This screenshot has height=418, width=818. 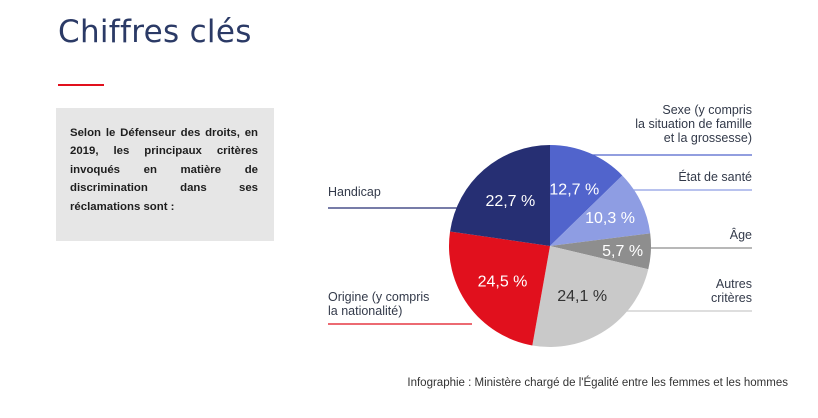 I want to click on category-label-origine: Origine (y compris la nationalité), so click(x=379, y=304).